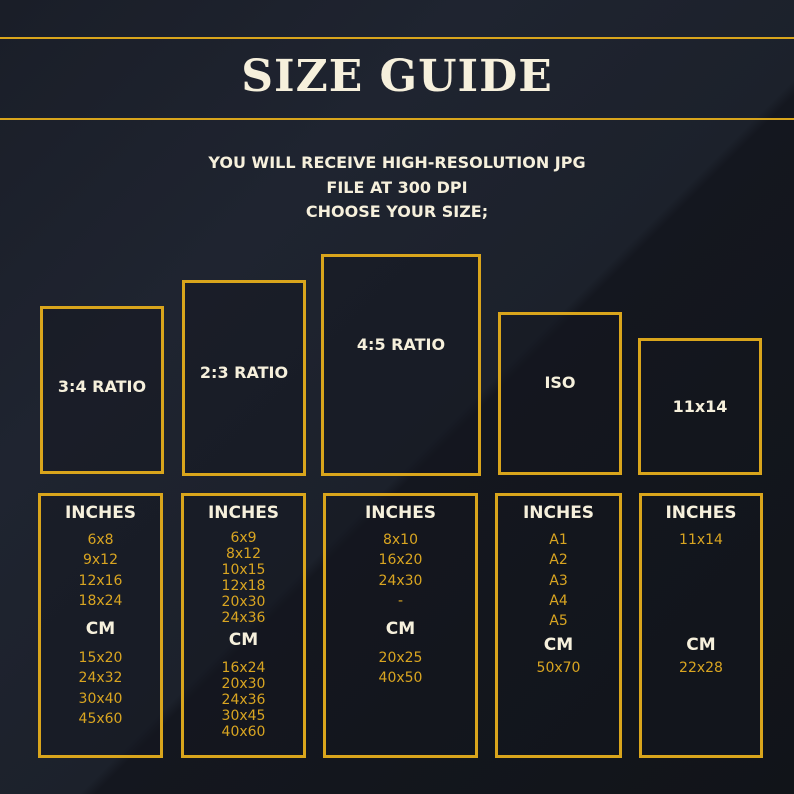  What do you see at coordinates (400, 560) in the screenshot?
I see `size-item: 16x20` at bounding box center [400, 560].